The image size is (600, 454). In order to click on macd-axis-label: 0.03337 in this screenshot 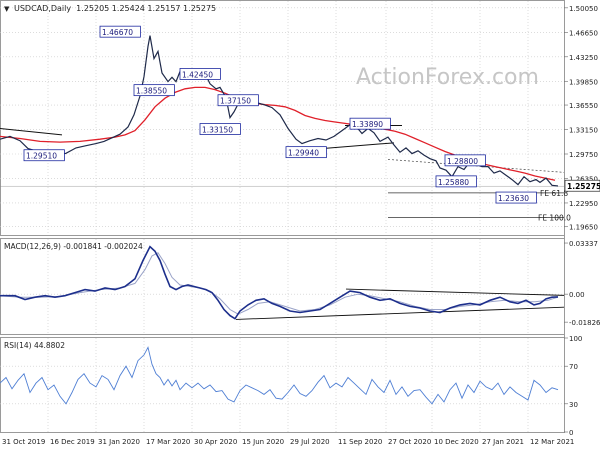, I will do `click(583, 244)`.